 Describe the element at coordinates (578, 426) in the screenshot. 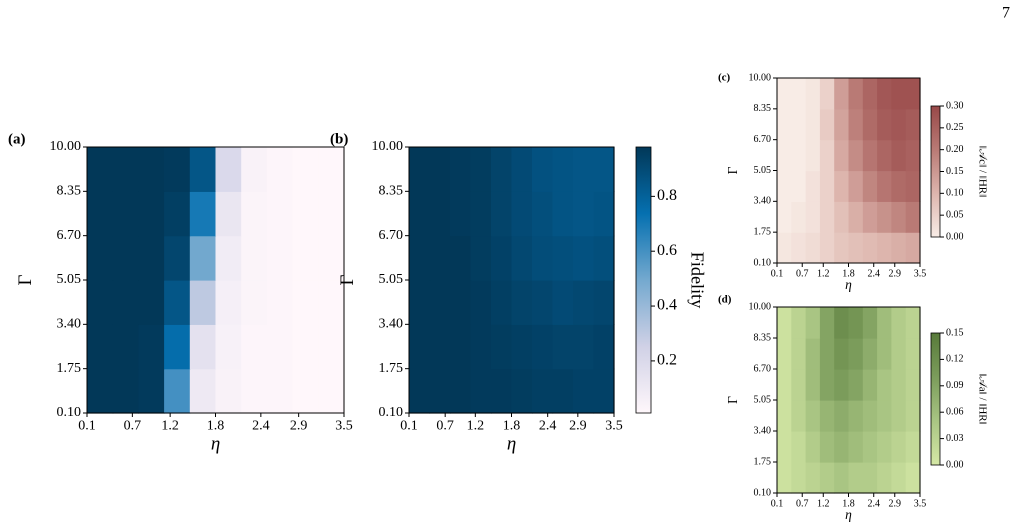

I see `x-tick-label: 2.9` at that location.